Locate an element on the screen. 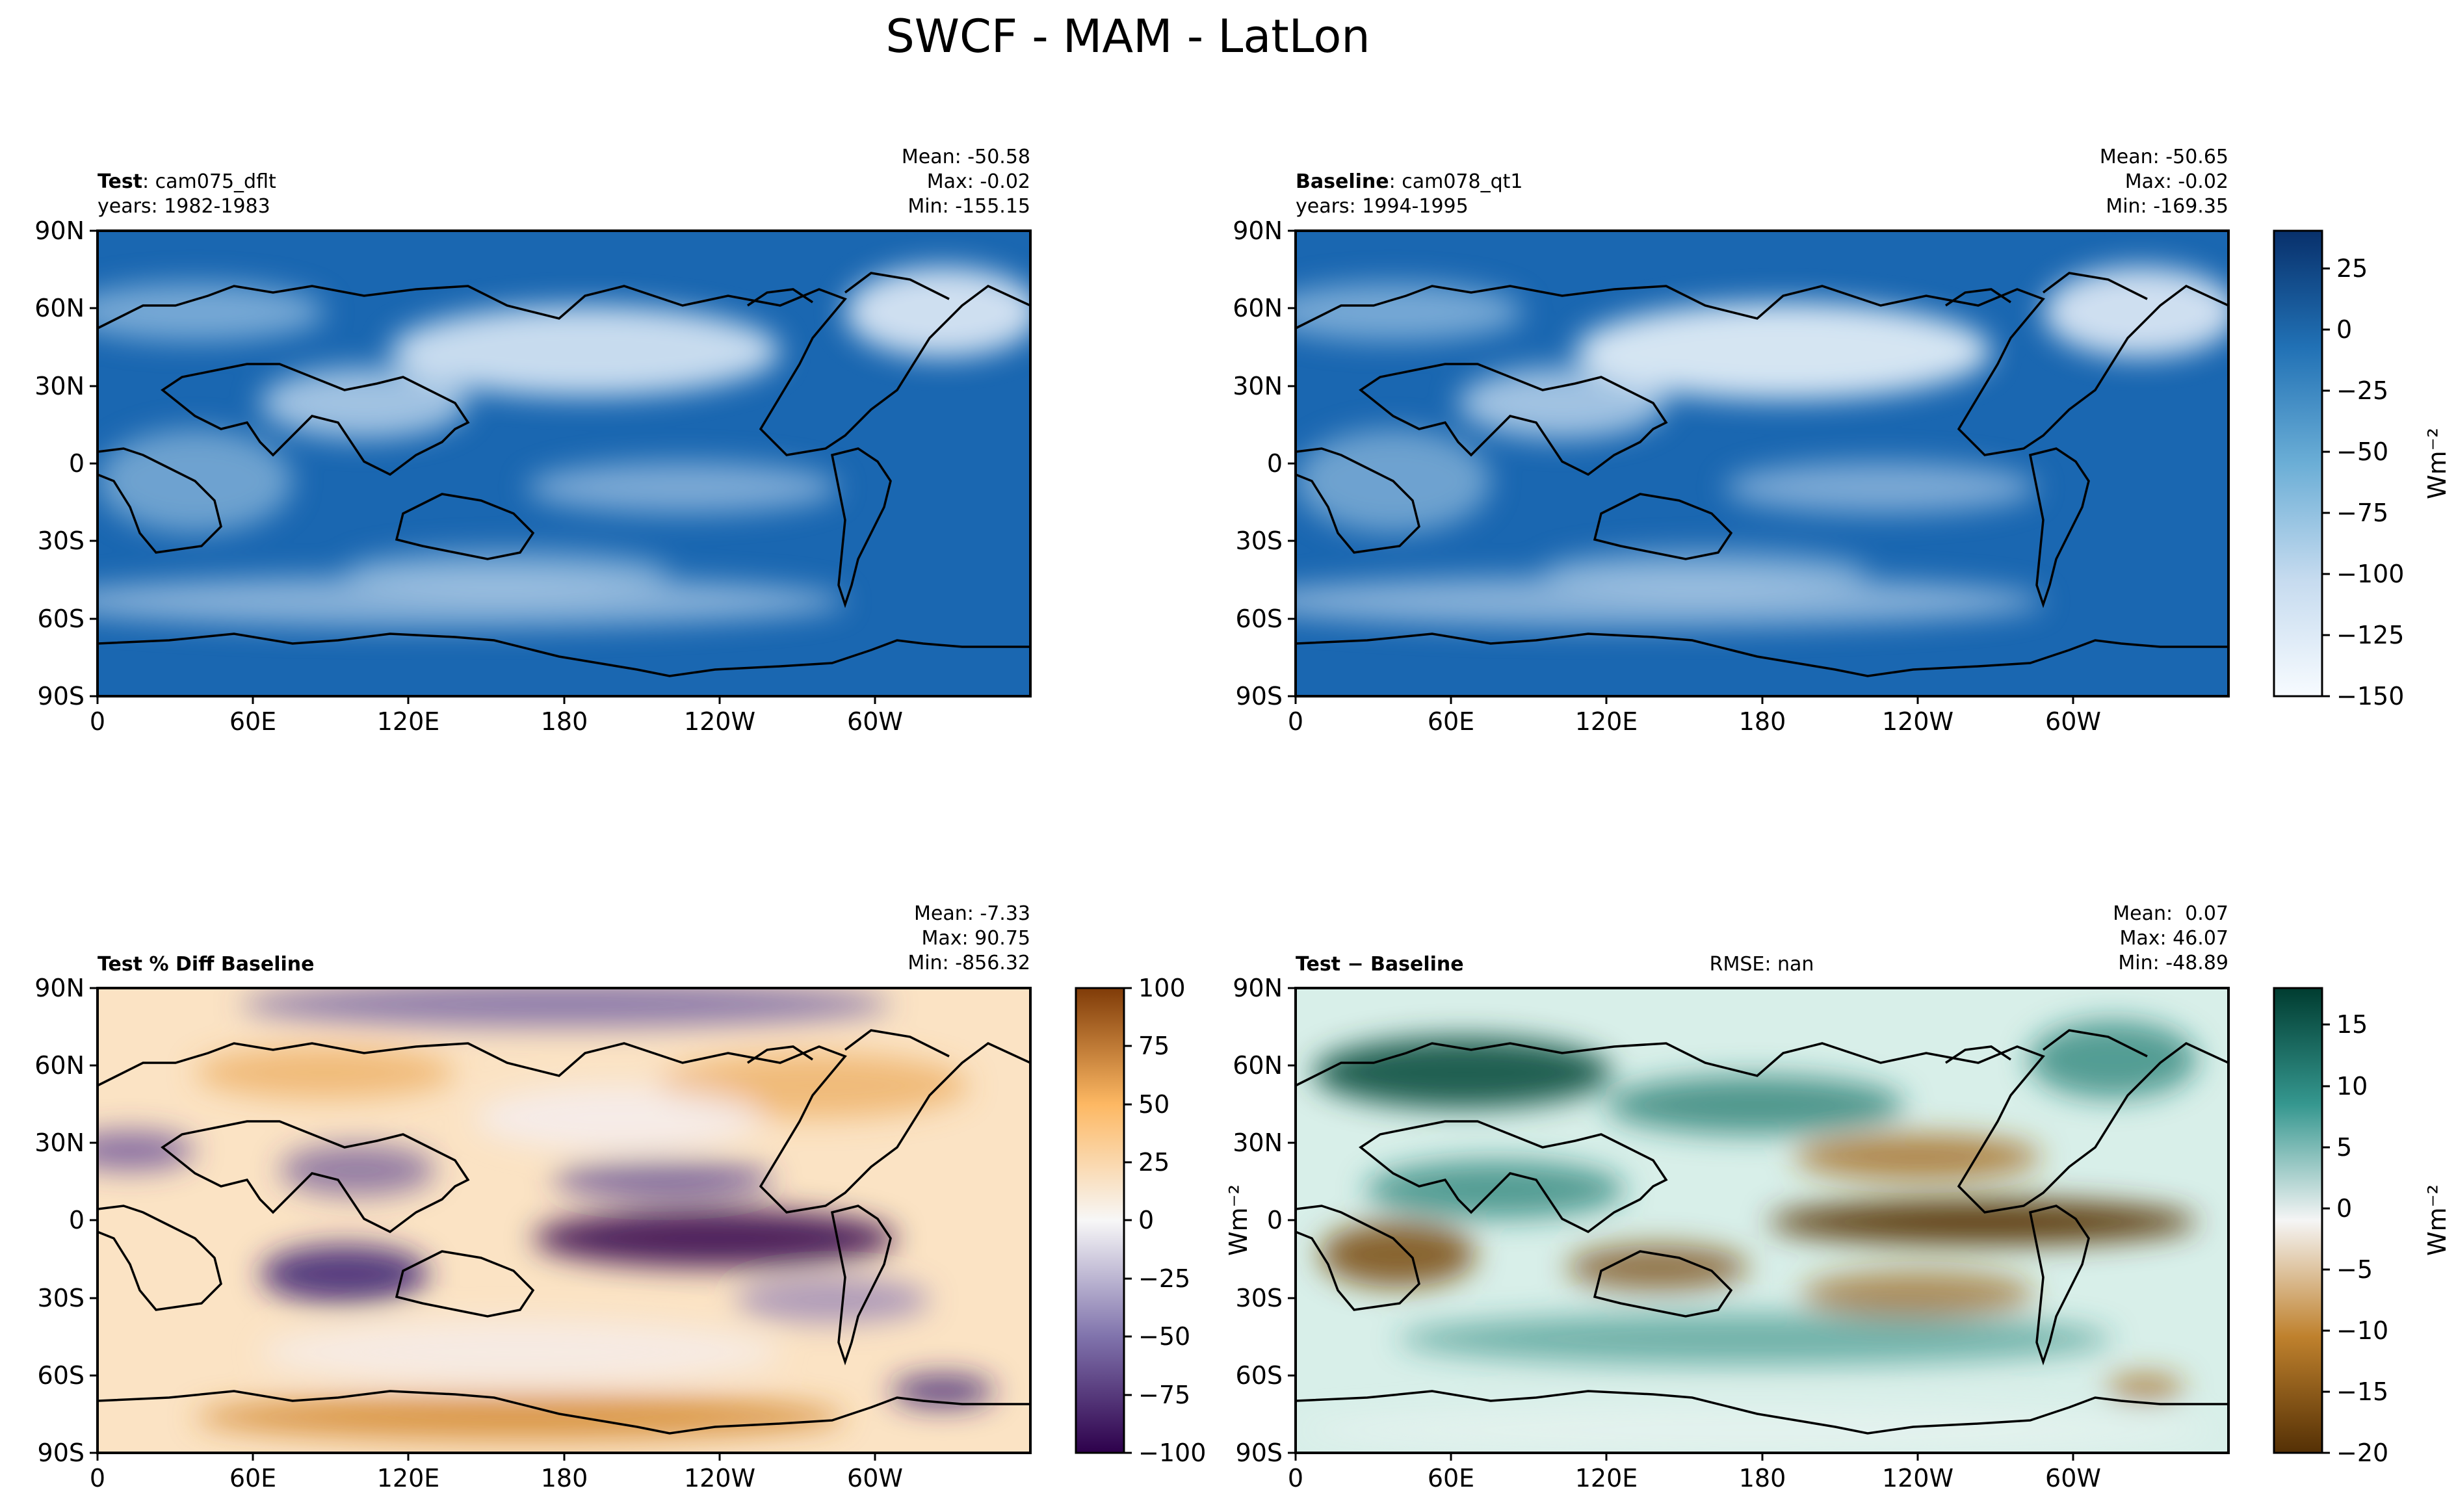 Image resolution: width=2456 pixels, height=1512 pixels. panel-years-baseline: years: 1994-1995 is located at coordinates (1382, 206).